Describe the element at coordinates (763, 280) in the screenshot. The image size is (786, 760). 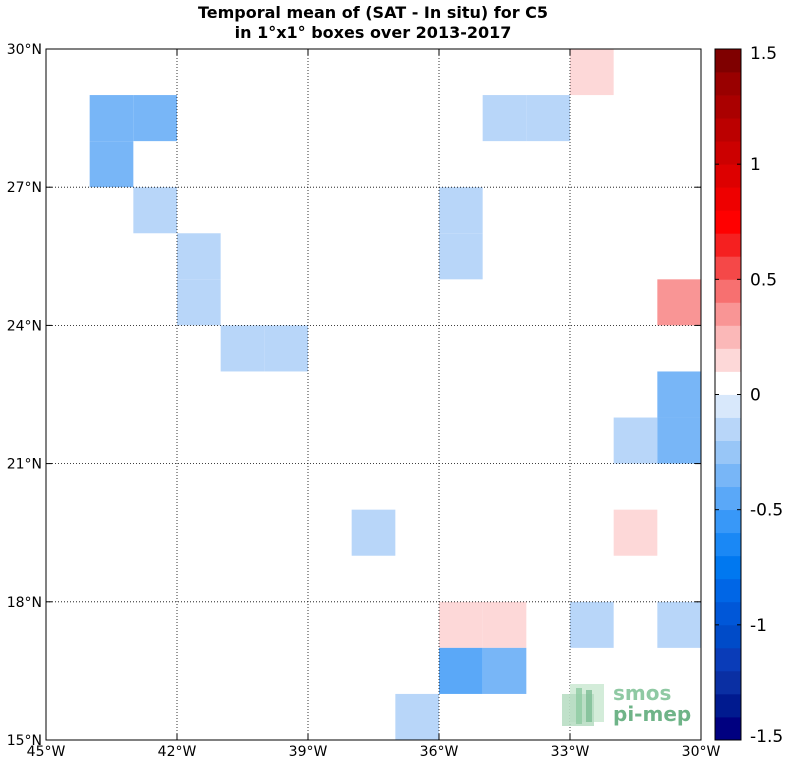
I see `colorbar-tick-label: 0.5` at that location.